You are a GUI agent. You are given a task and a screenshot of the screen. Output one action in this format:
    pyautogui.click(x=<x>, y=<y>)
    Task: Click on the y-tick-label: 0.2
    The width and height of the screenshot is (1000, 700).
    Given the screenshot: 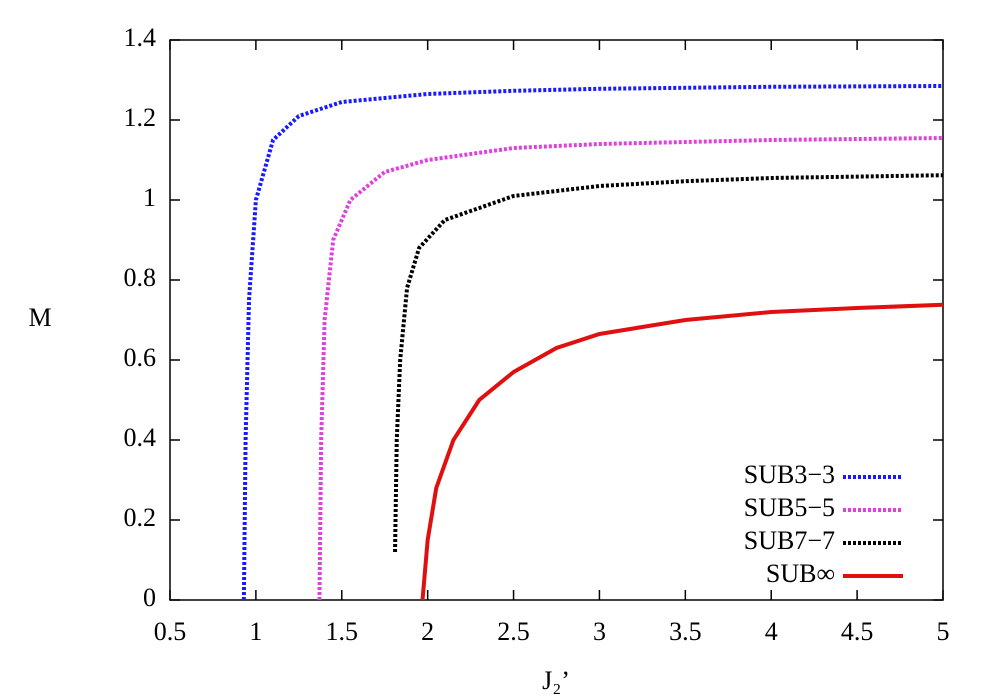 What is the action you would take?
    pyautogui.click(x=140, y=517)
    